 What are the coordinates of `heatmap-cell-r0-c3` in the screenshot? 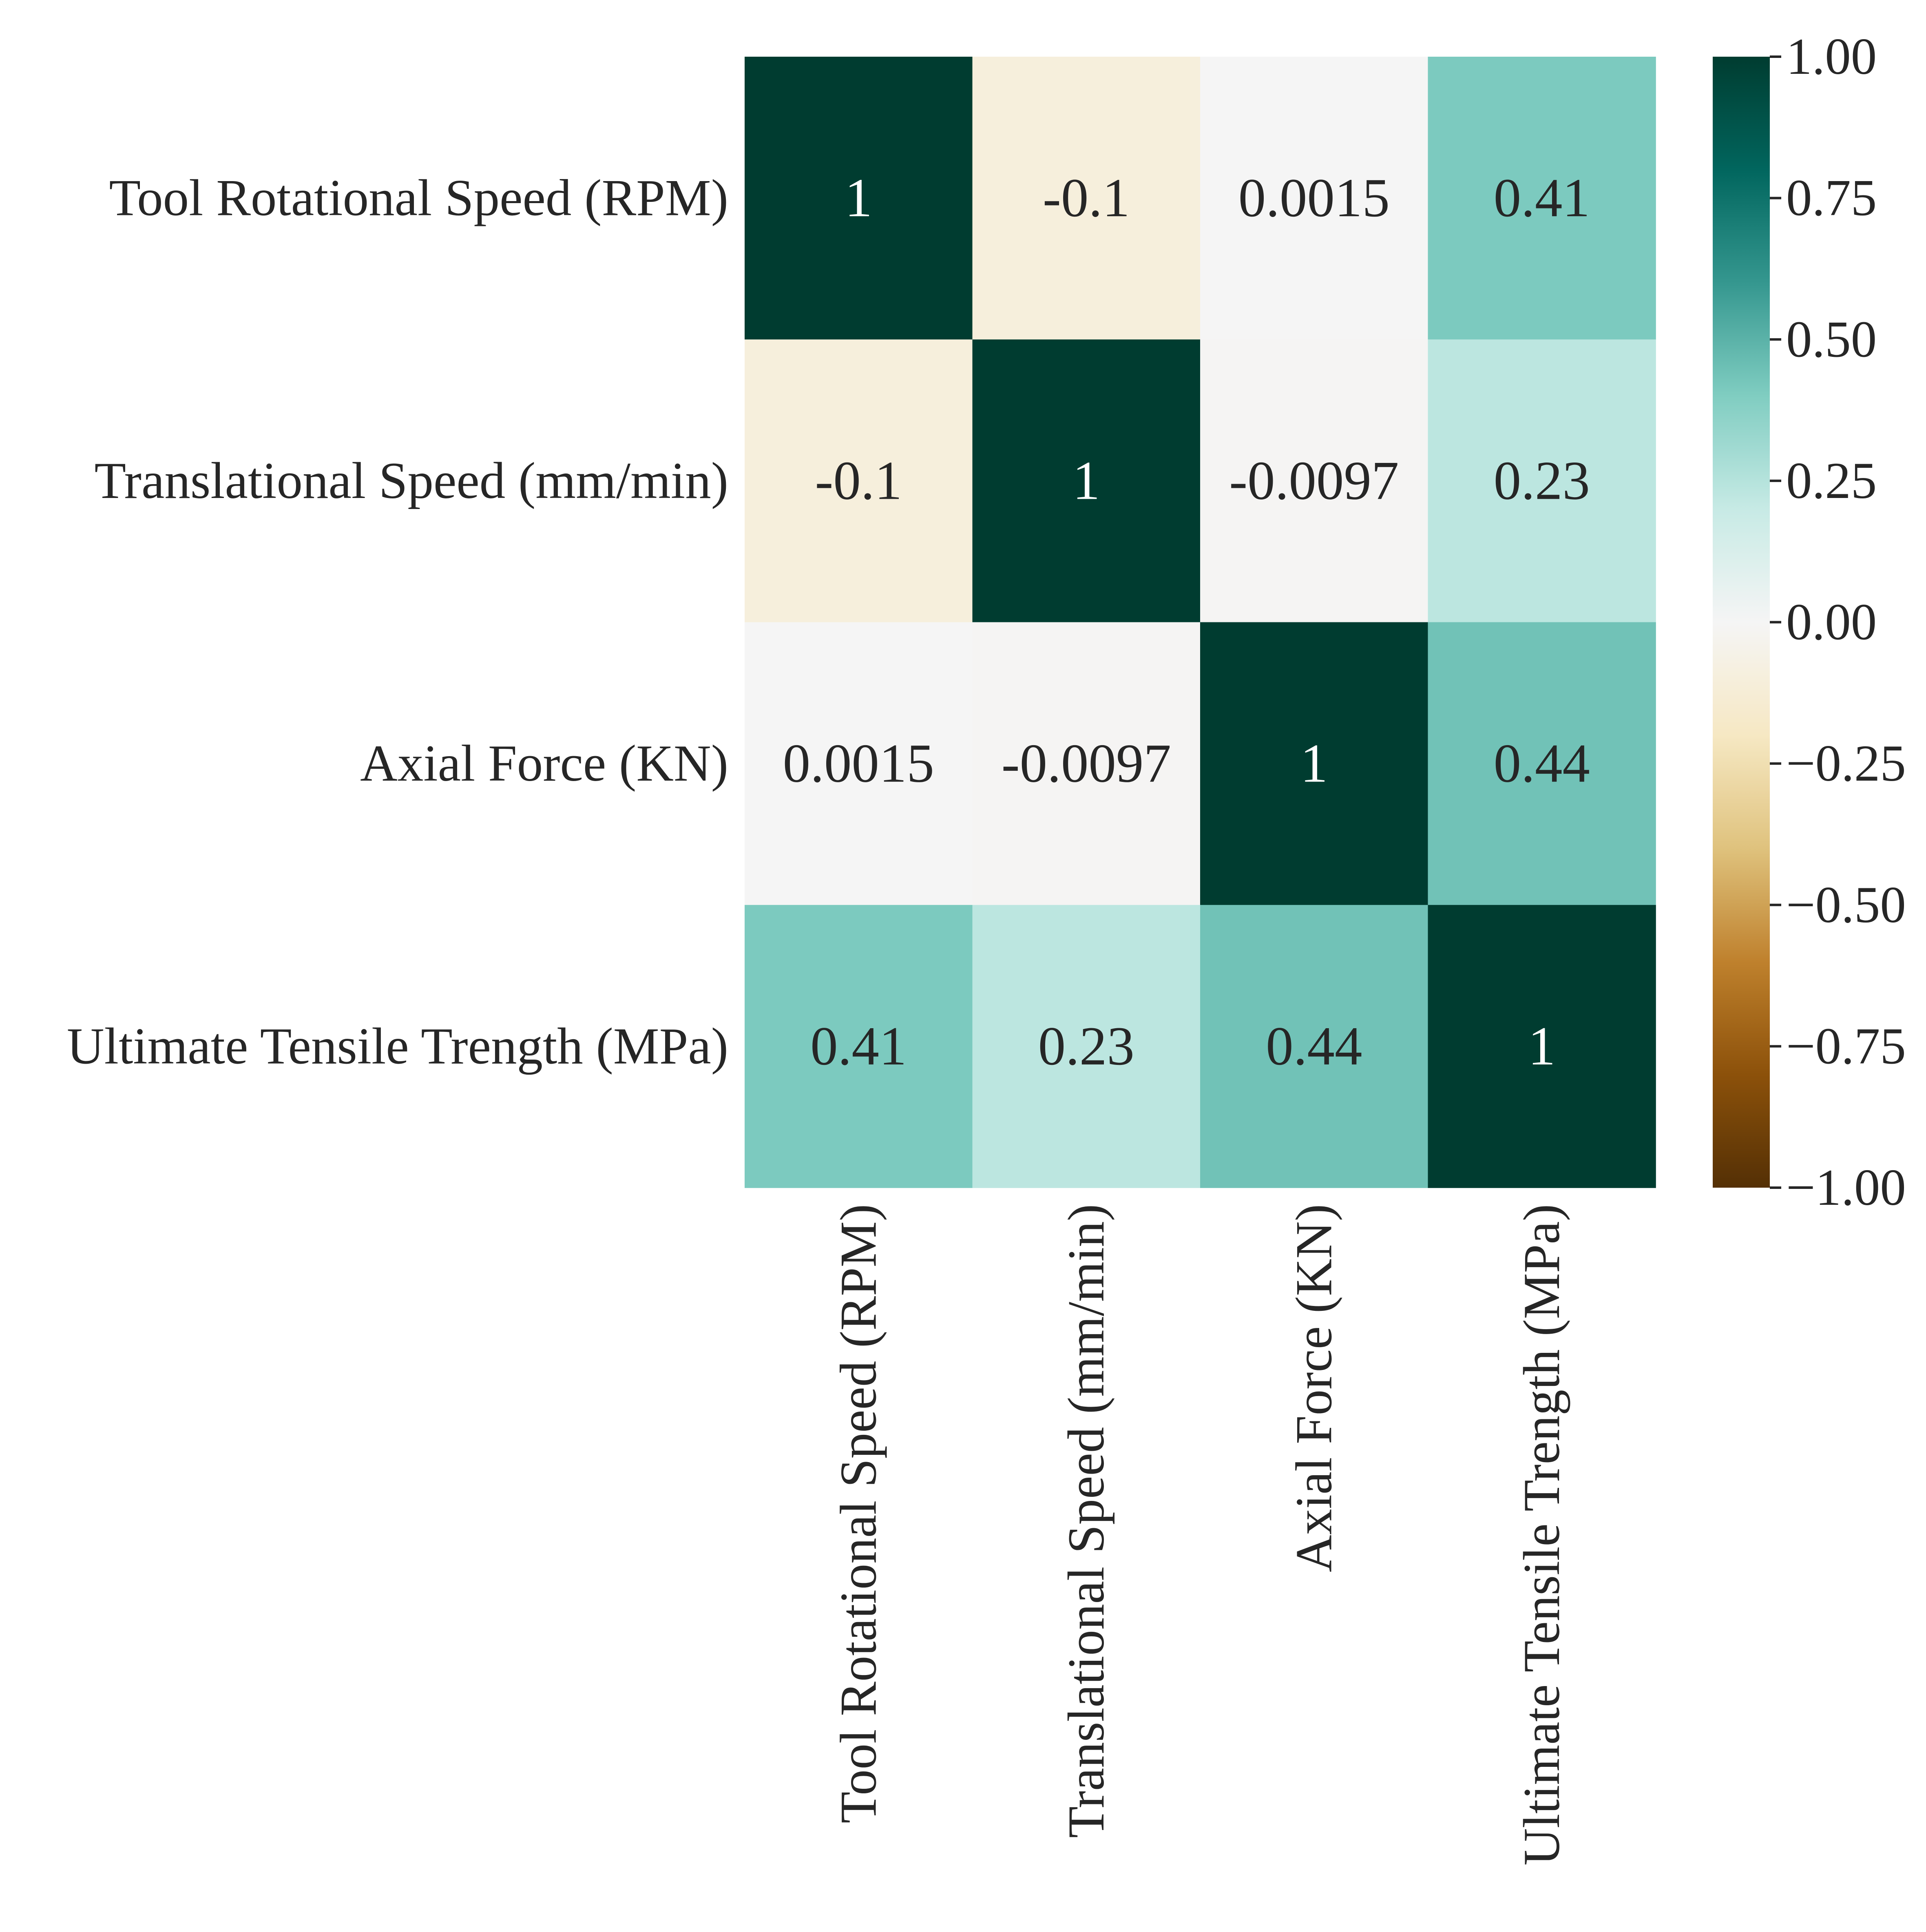 It's located at (1542, 198).